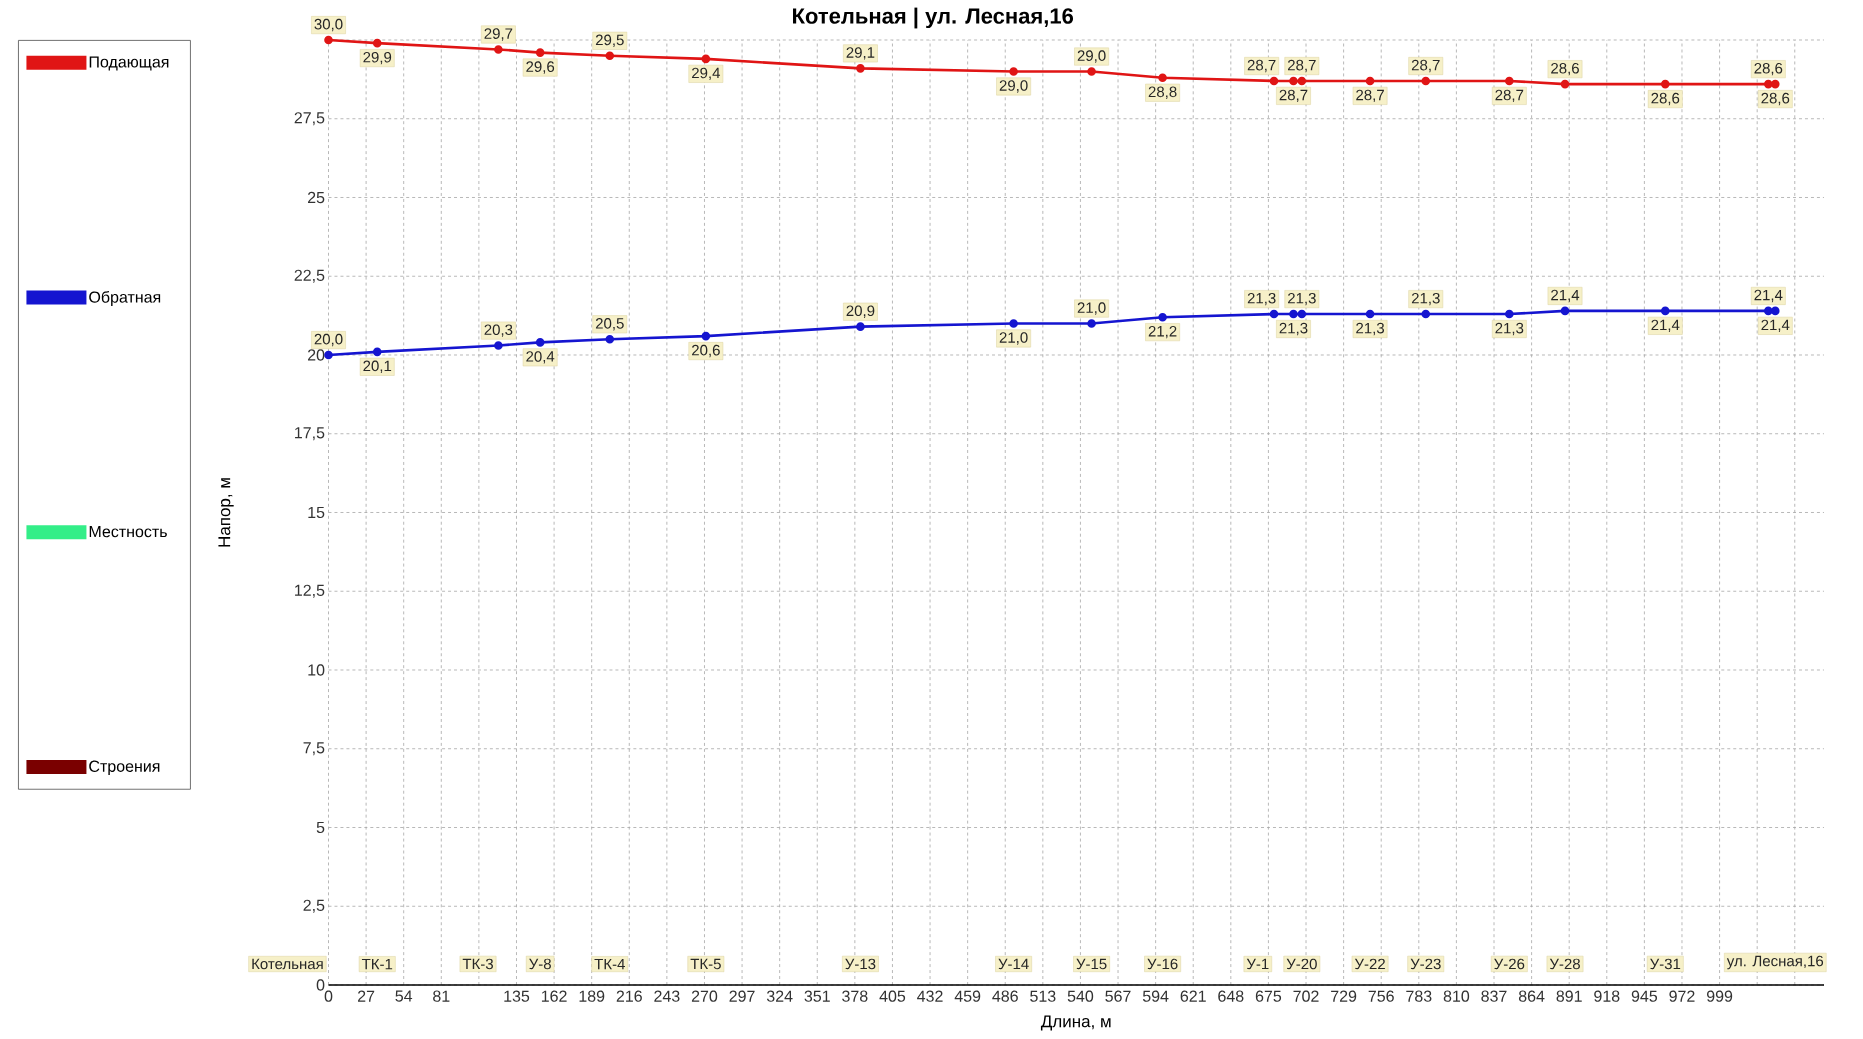 This screenshot has width=1863, height=1039. I want to click on data-label: 29,7, so click(498, 34).